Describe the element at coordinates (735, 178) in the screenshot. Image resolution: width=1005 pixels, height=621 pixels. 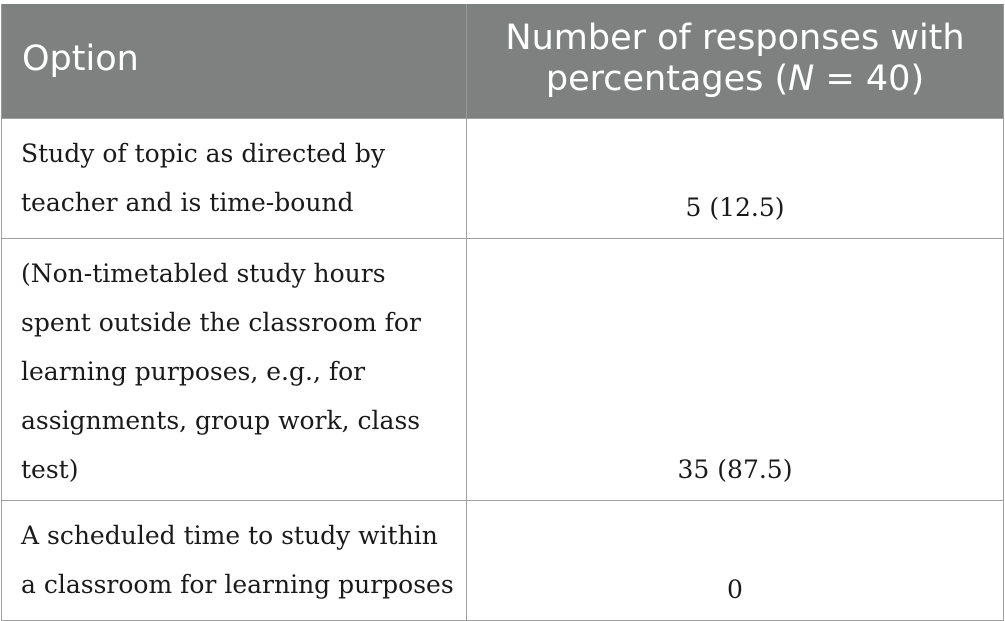
I see `responses-cell: 5 (12.5)` at that location.